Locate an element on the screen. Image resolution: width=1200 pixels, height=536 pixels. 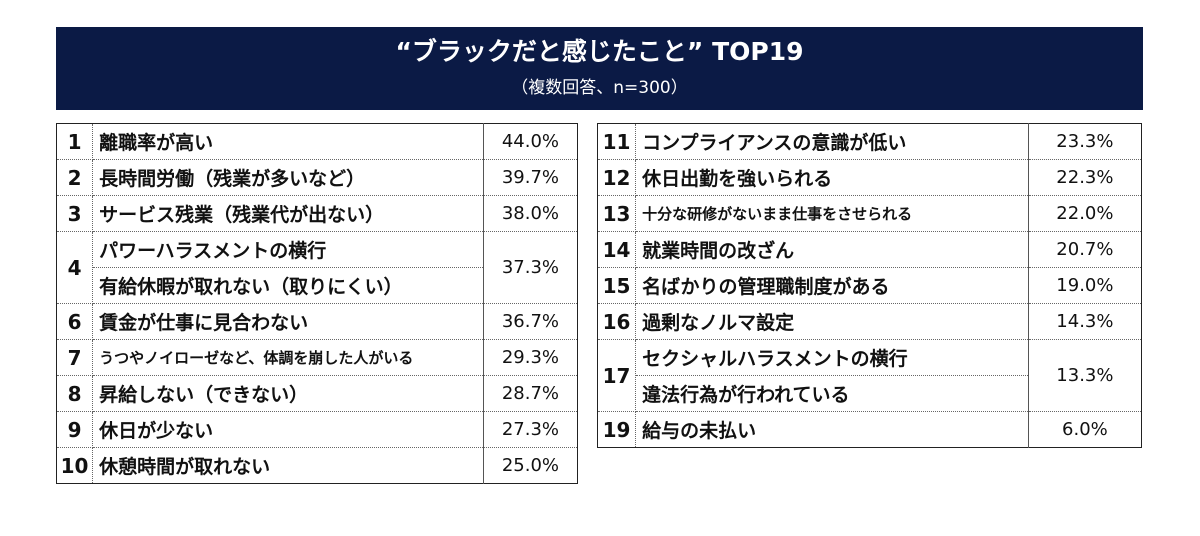
item-percentage: 44.0% is located at coordinates (530, 141).